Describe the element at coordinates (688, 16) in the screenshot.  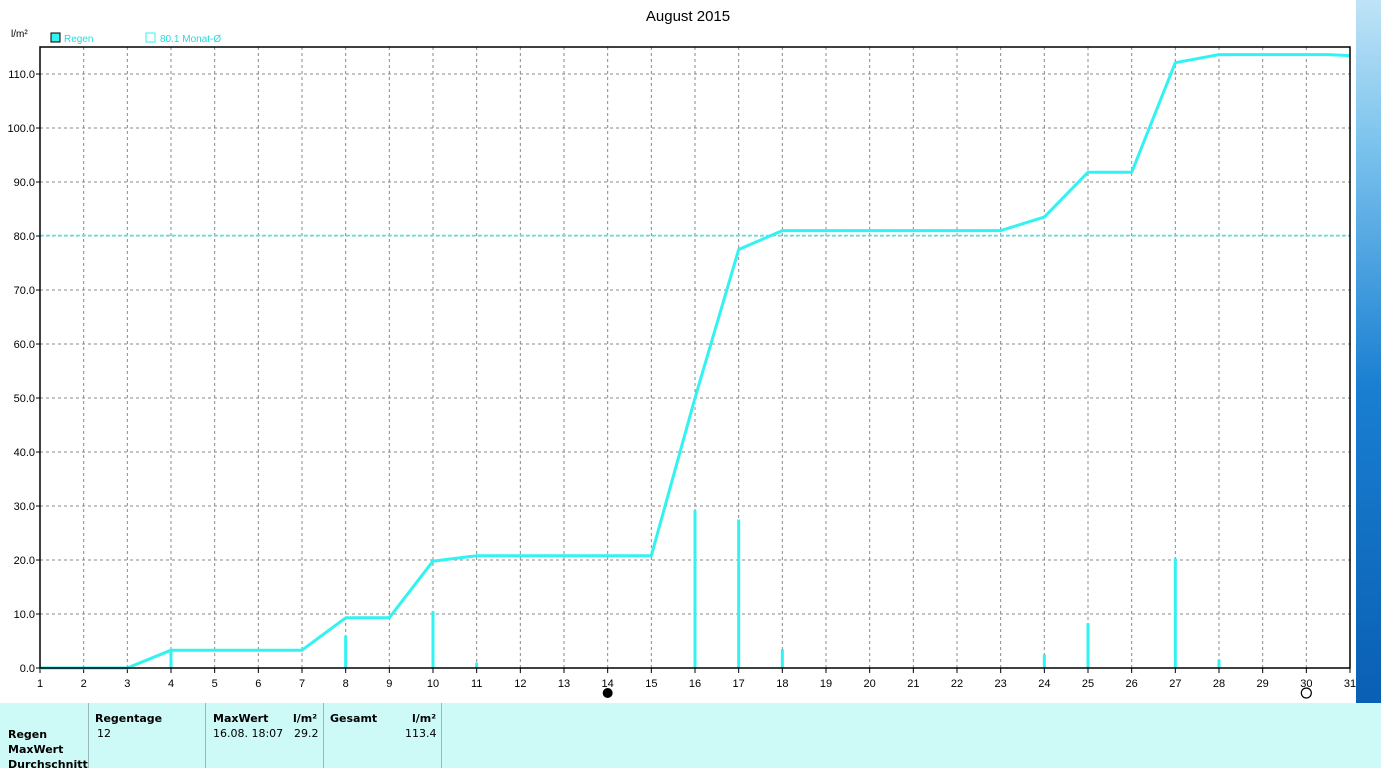
I see `chart-title: August 2015` at that location.